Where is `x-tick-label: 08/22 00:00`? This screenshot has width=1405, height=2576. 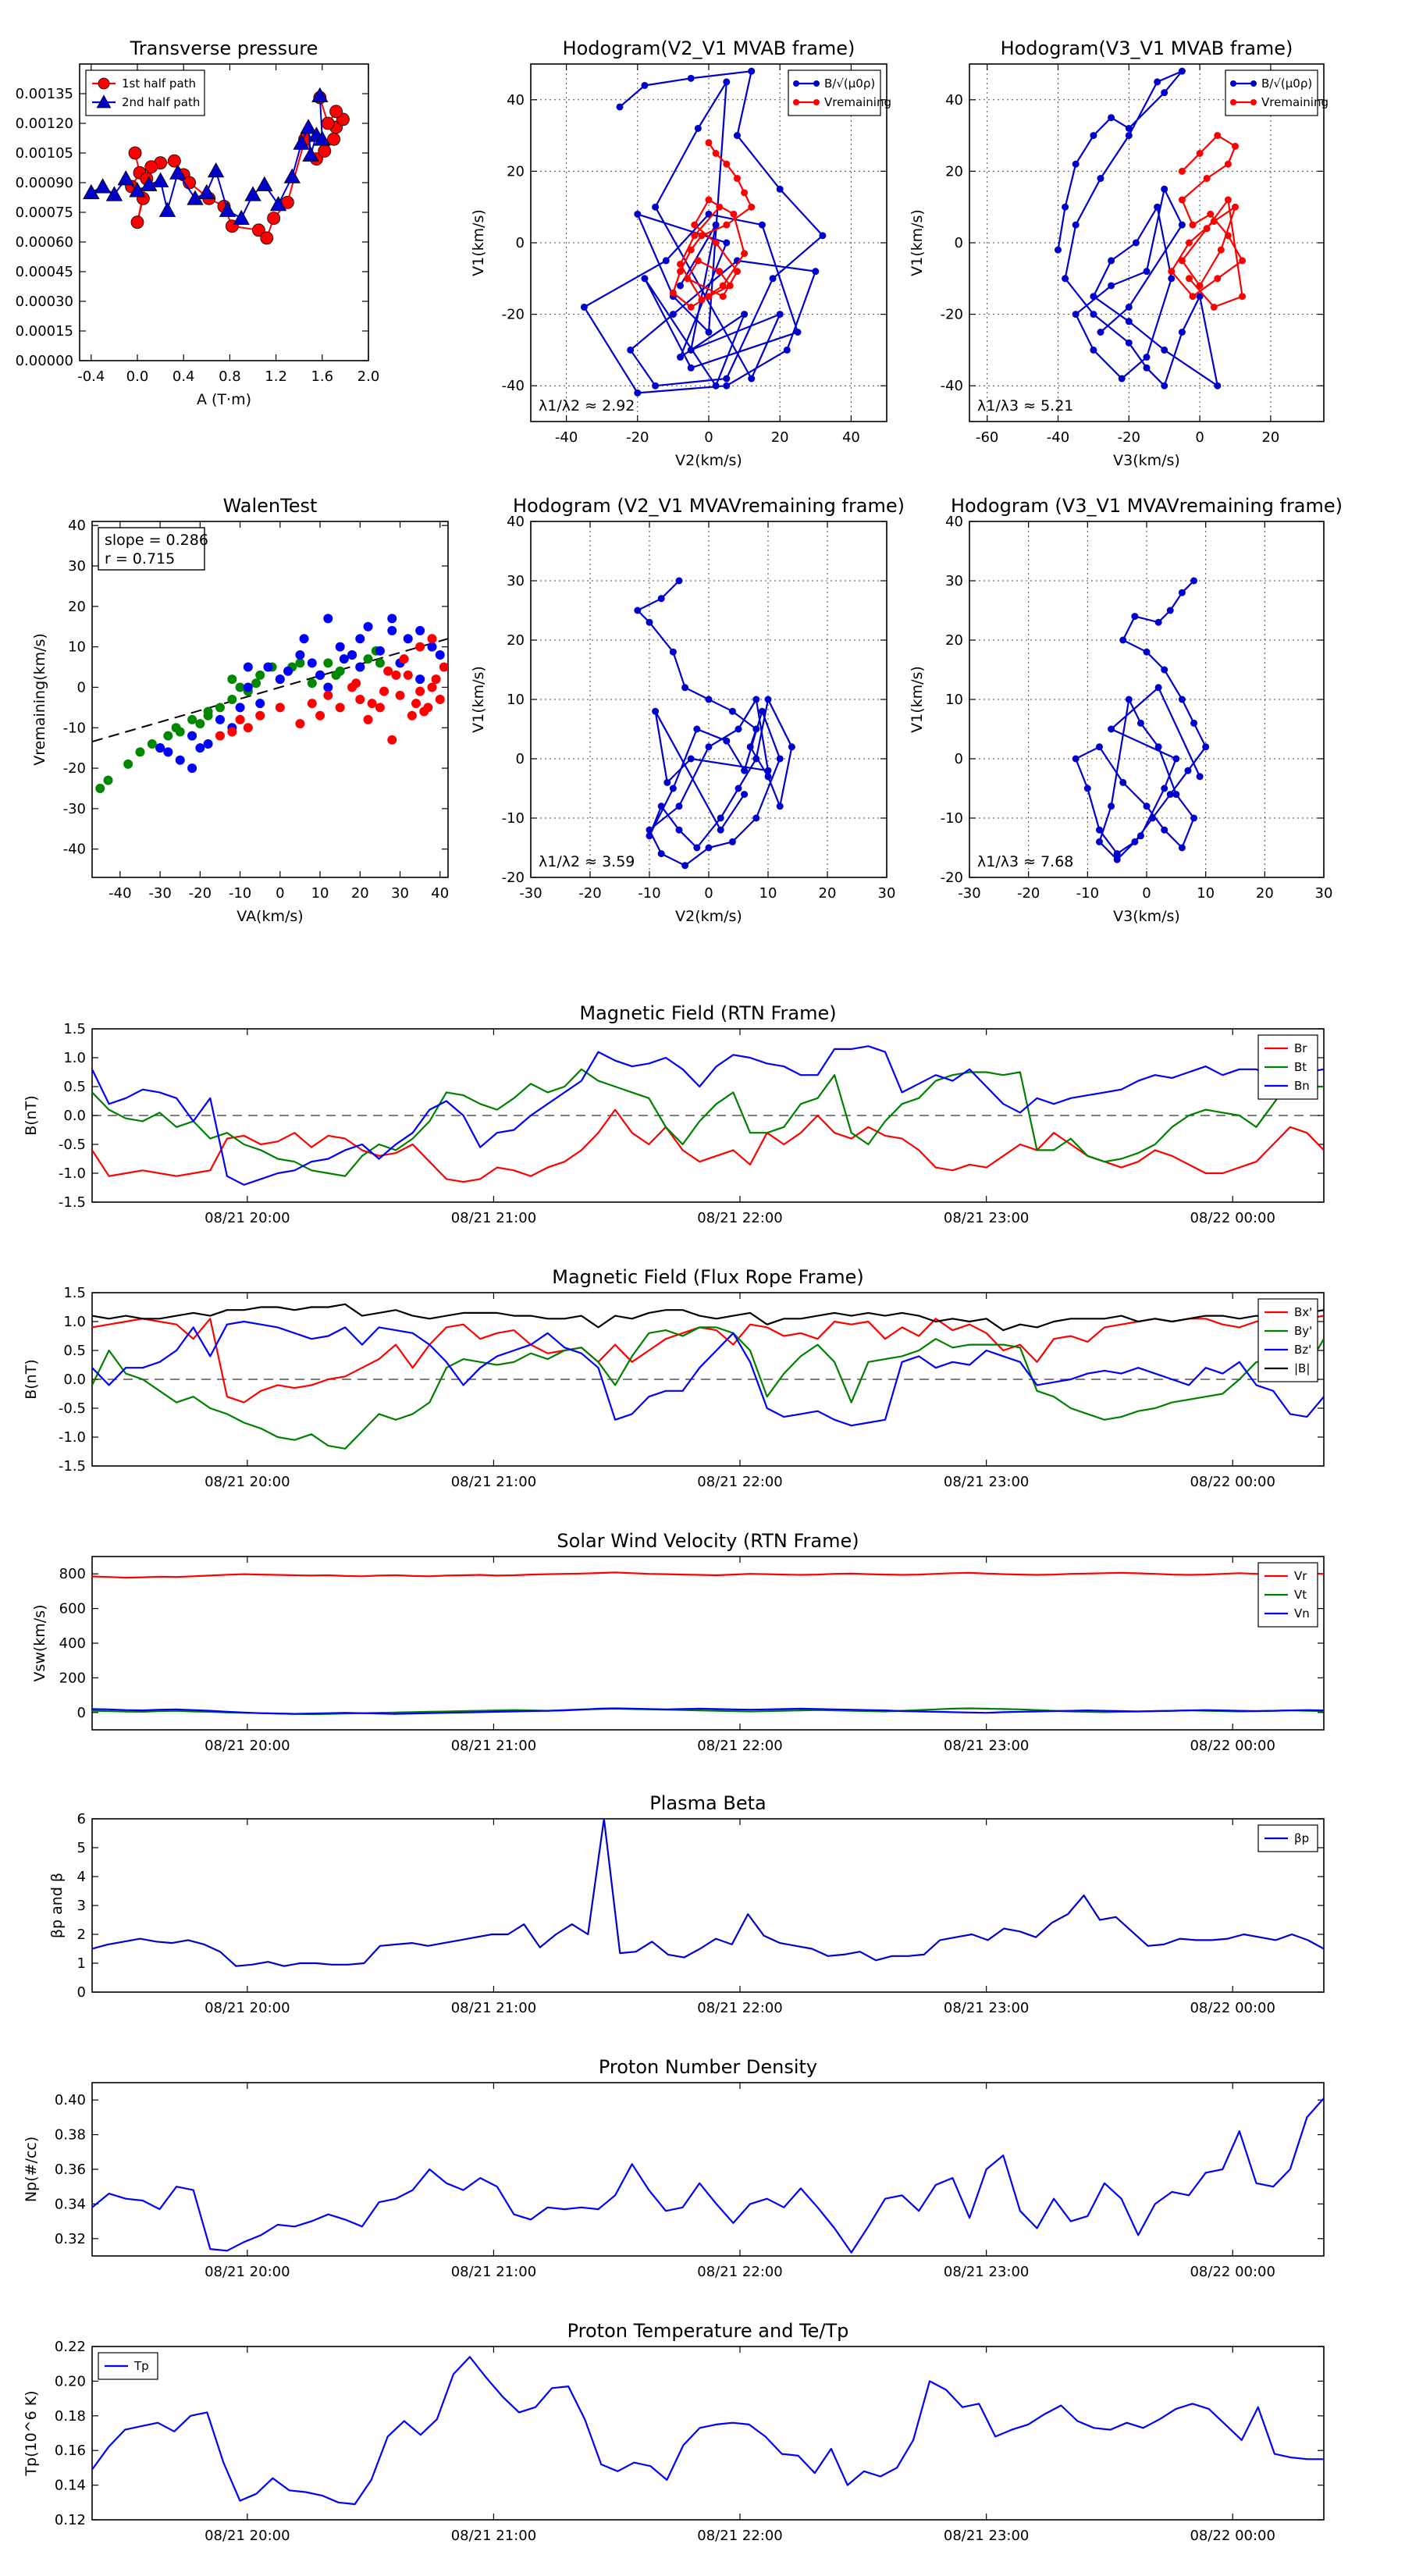
x-tick-label: 08/22 00:00 is located at coordinates (1232, 2008).